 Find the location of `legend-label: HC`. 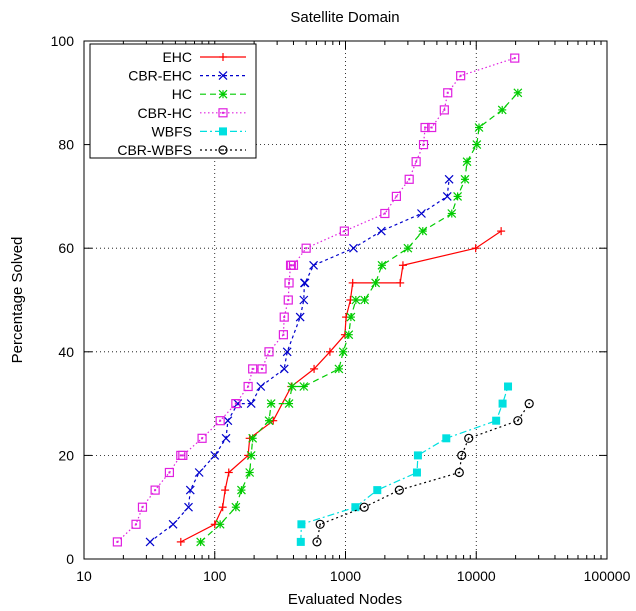

legend-label: HC is located at coordinates (182, 94).